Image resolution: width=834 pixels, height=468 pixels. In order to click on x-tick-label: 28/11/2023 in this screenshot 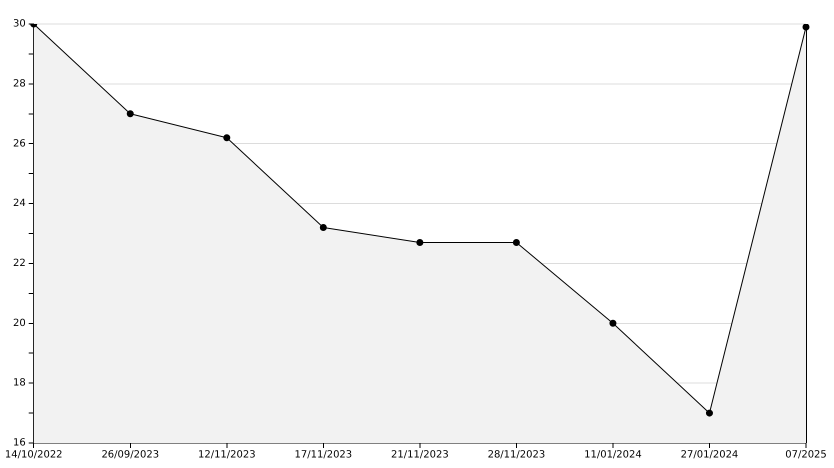, I will do `click(517, 455)`.